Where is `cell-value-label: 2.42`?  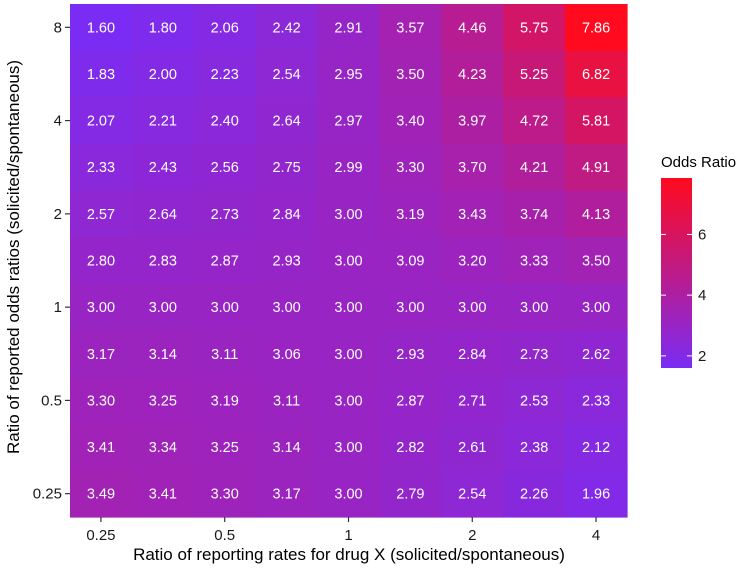
cell-value-label: 2.42 is located at coordinates (286, 28).